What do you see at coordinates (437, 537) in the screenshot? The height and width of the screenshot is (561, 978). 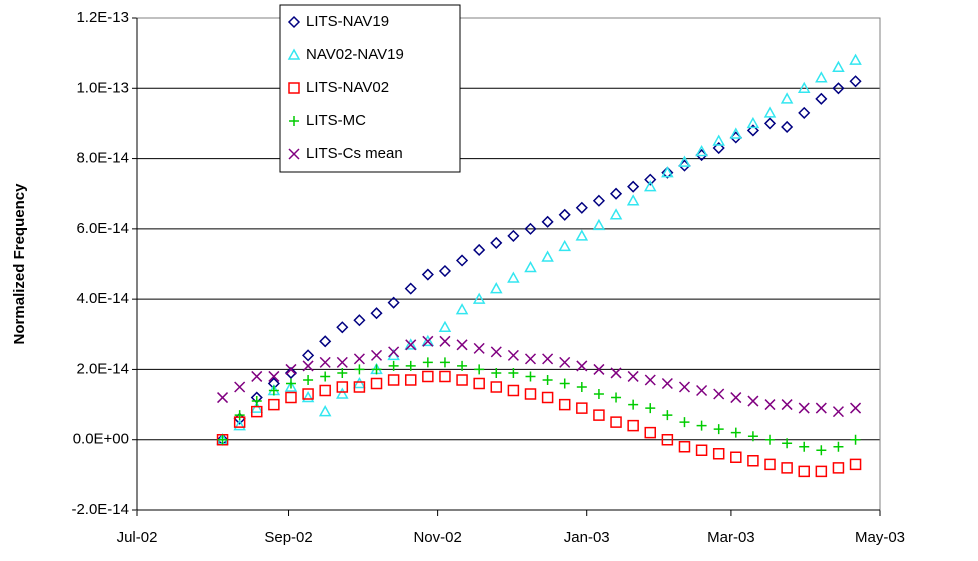 I see `x-tick-label: Nov-02` at bounding box center [437, 537].